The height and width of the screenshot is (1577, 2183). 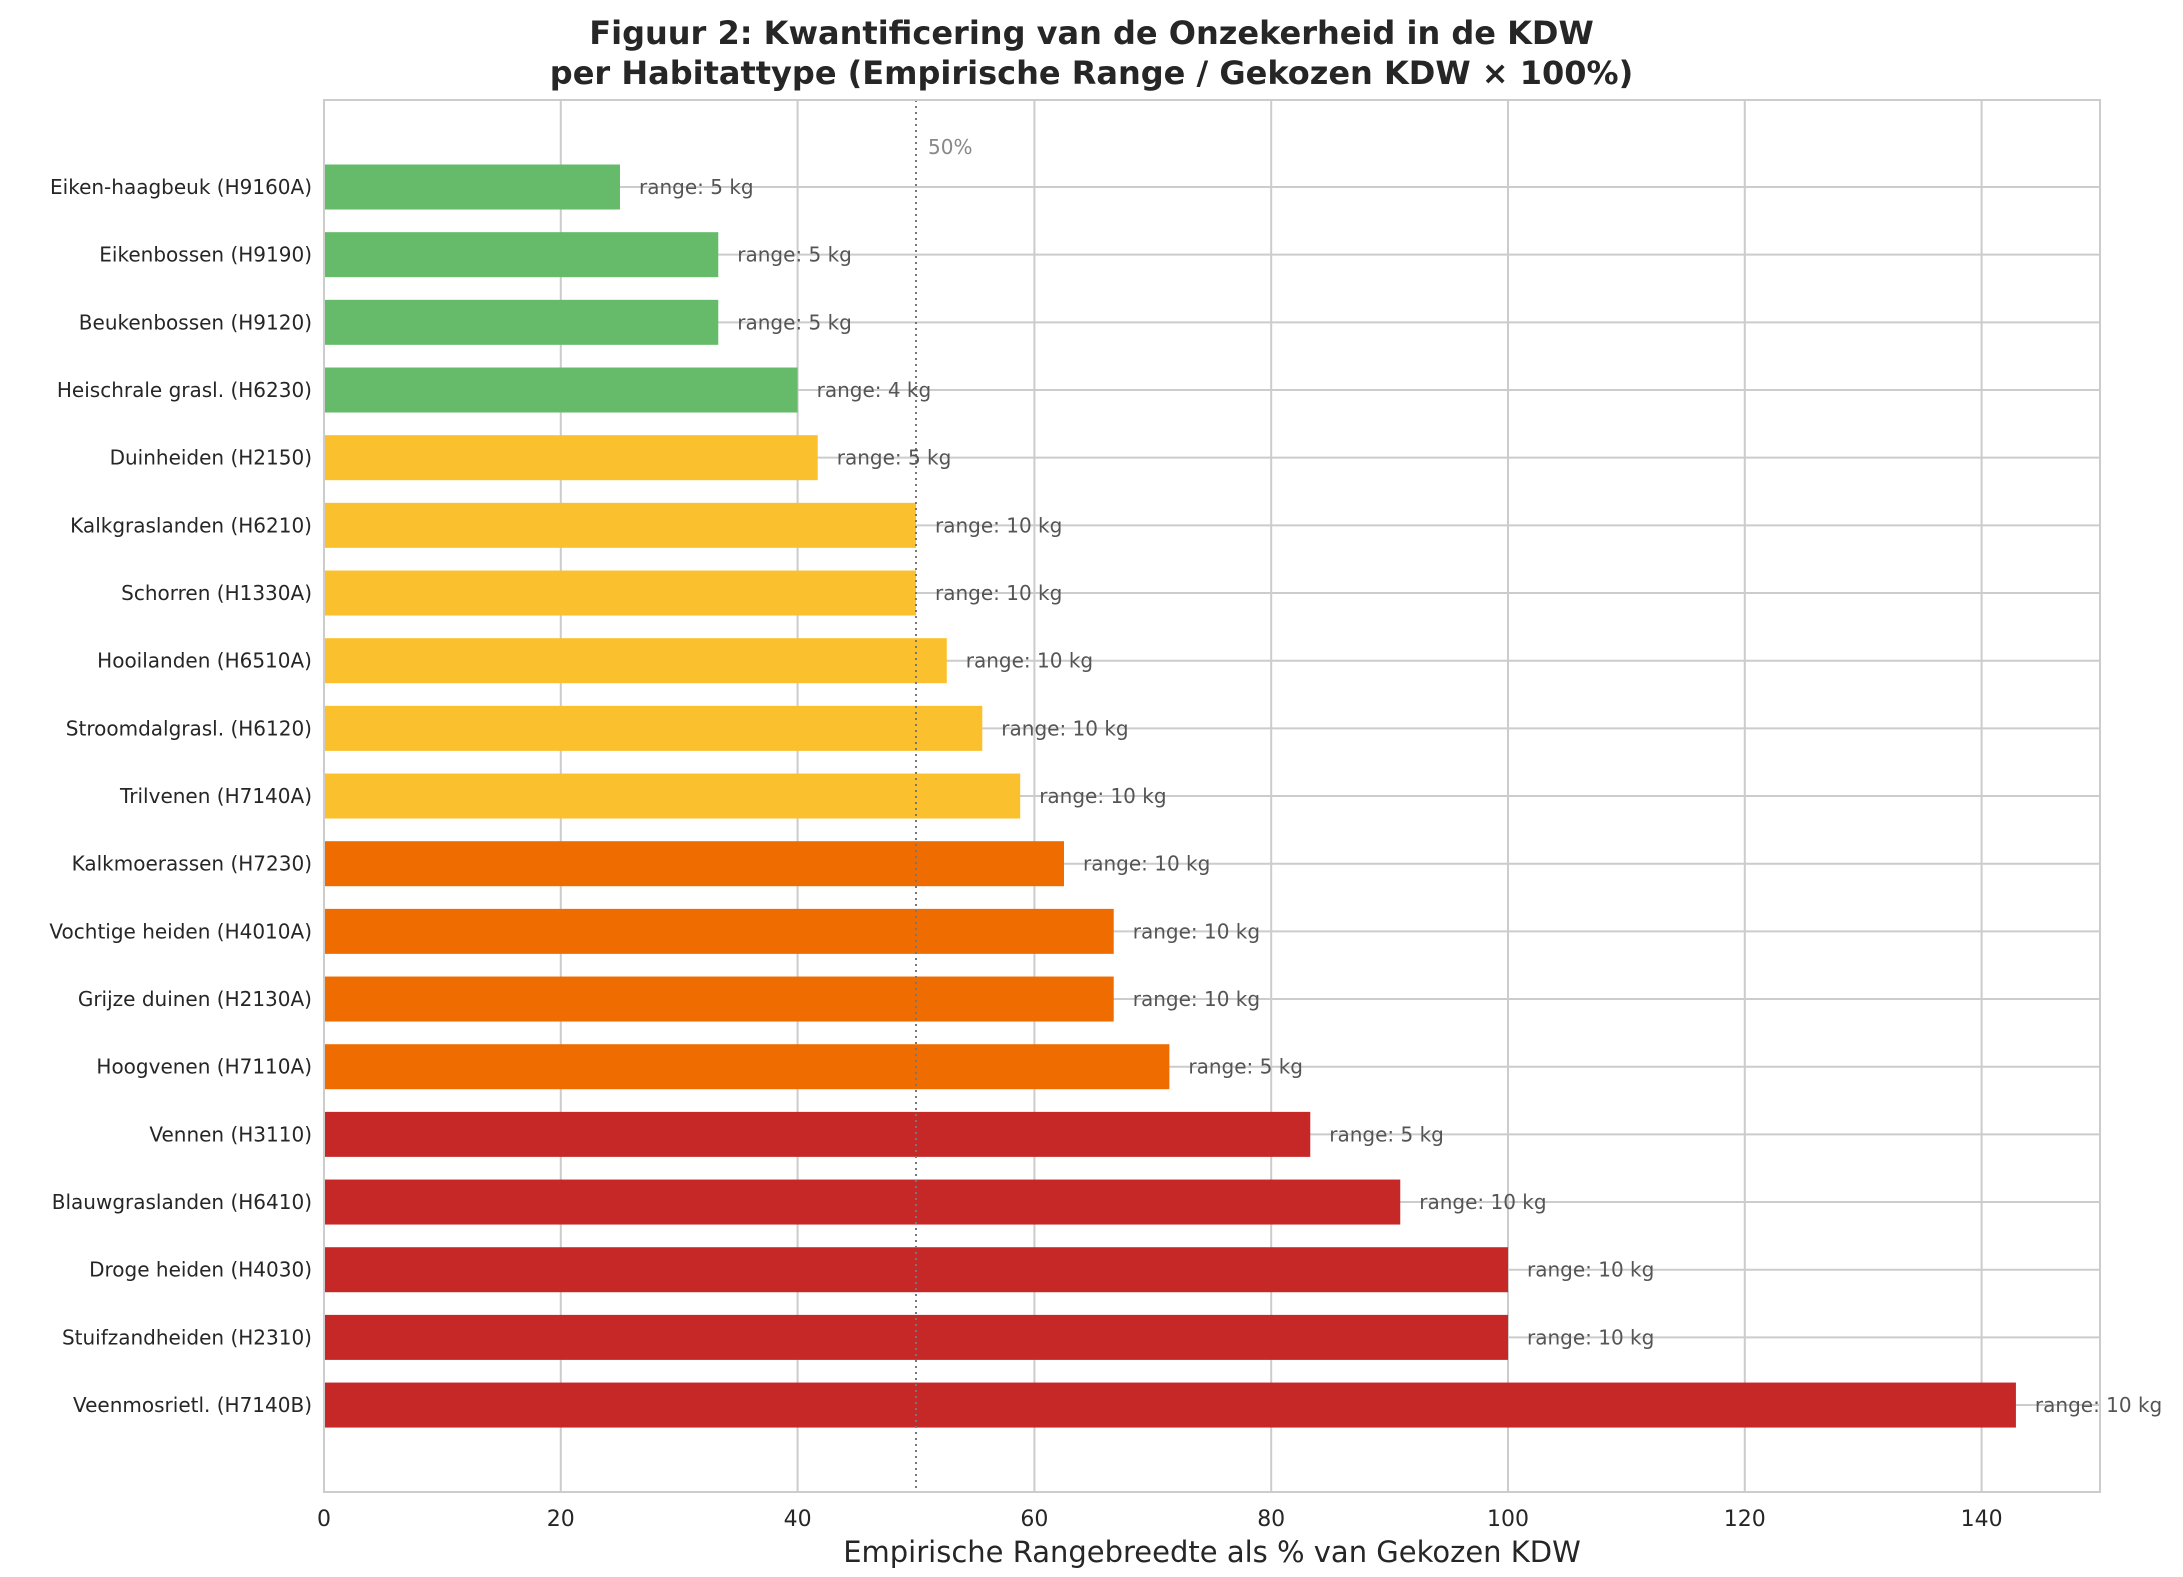 What do you see at coordinates (200, 1270) in the screenshot?
I see `y-tick-label: Droge heiden (H4030)` at bounding box center [200, 1270].